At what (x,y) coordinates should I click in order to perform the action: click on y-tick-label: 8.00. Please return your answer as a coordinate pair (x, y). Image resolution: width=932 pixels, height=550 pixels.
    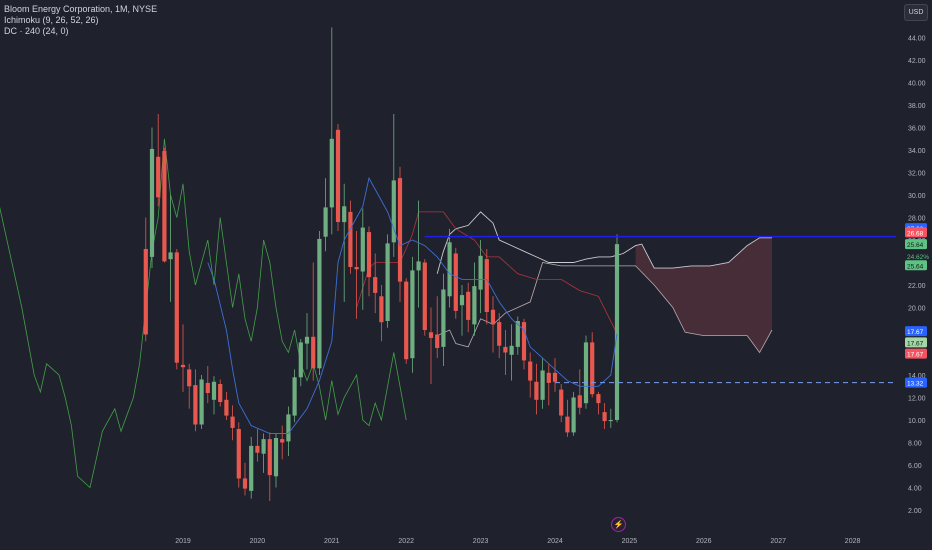
    Looking at the image, I should click on (915, 444).